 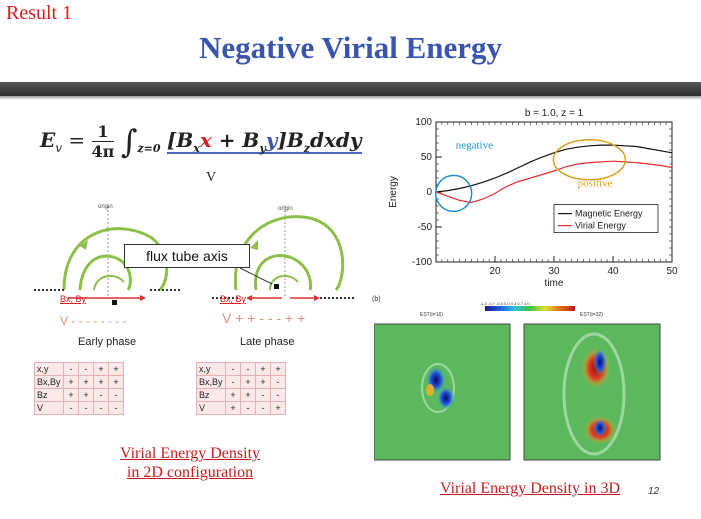 What do you see at coordinates (107, 255) in the screenshot?
I see `early-phase-loops` at bounding box center [107, 255].